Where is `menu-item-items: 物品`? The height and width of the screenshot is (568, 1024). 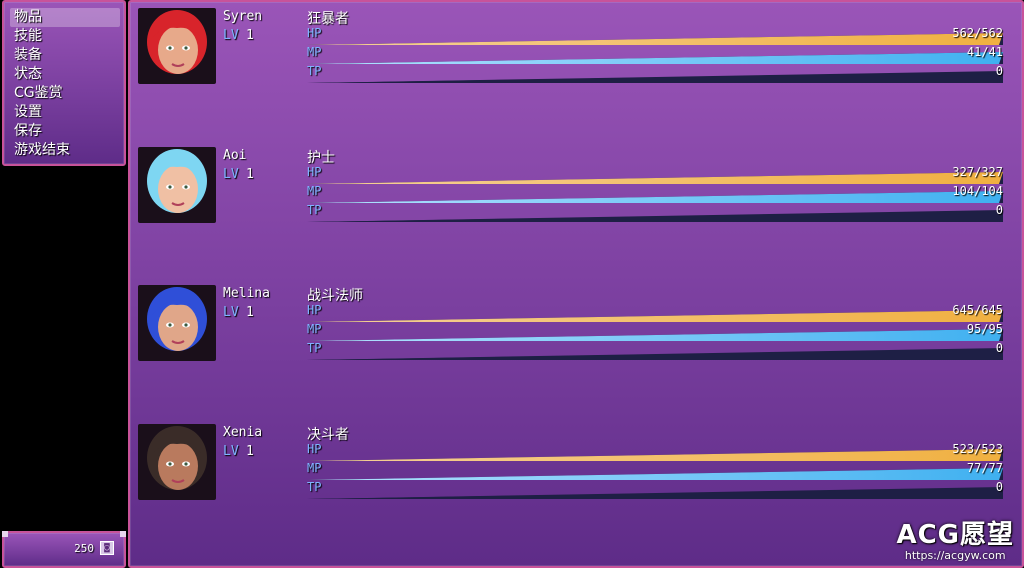 menu-item-items: 物品 is located at coordinates (65, 17).